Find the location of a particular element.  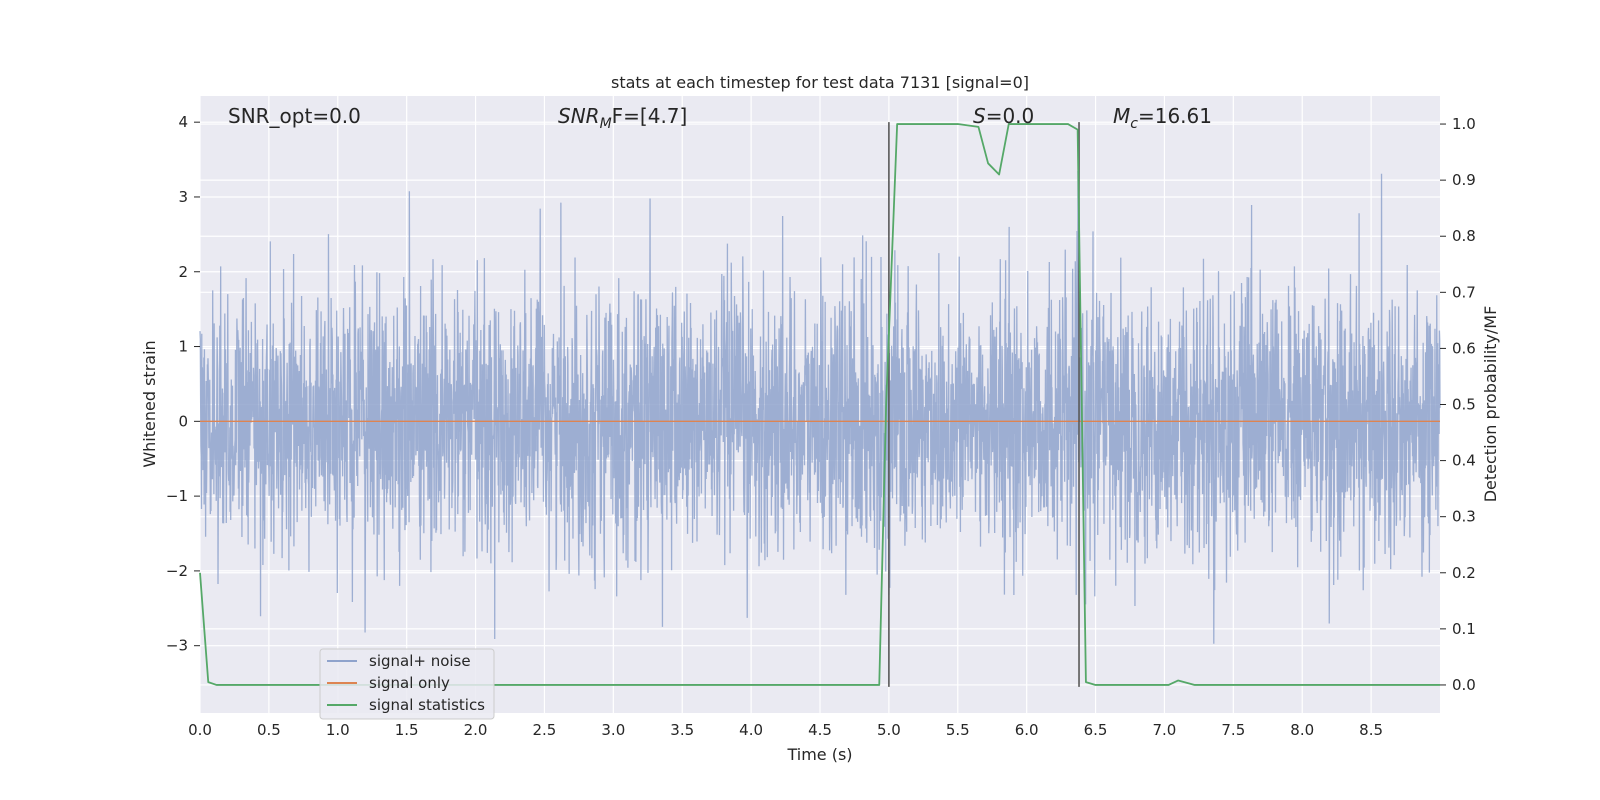

y-left-tick-label: 3 is located at coordinates (183, 197).